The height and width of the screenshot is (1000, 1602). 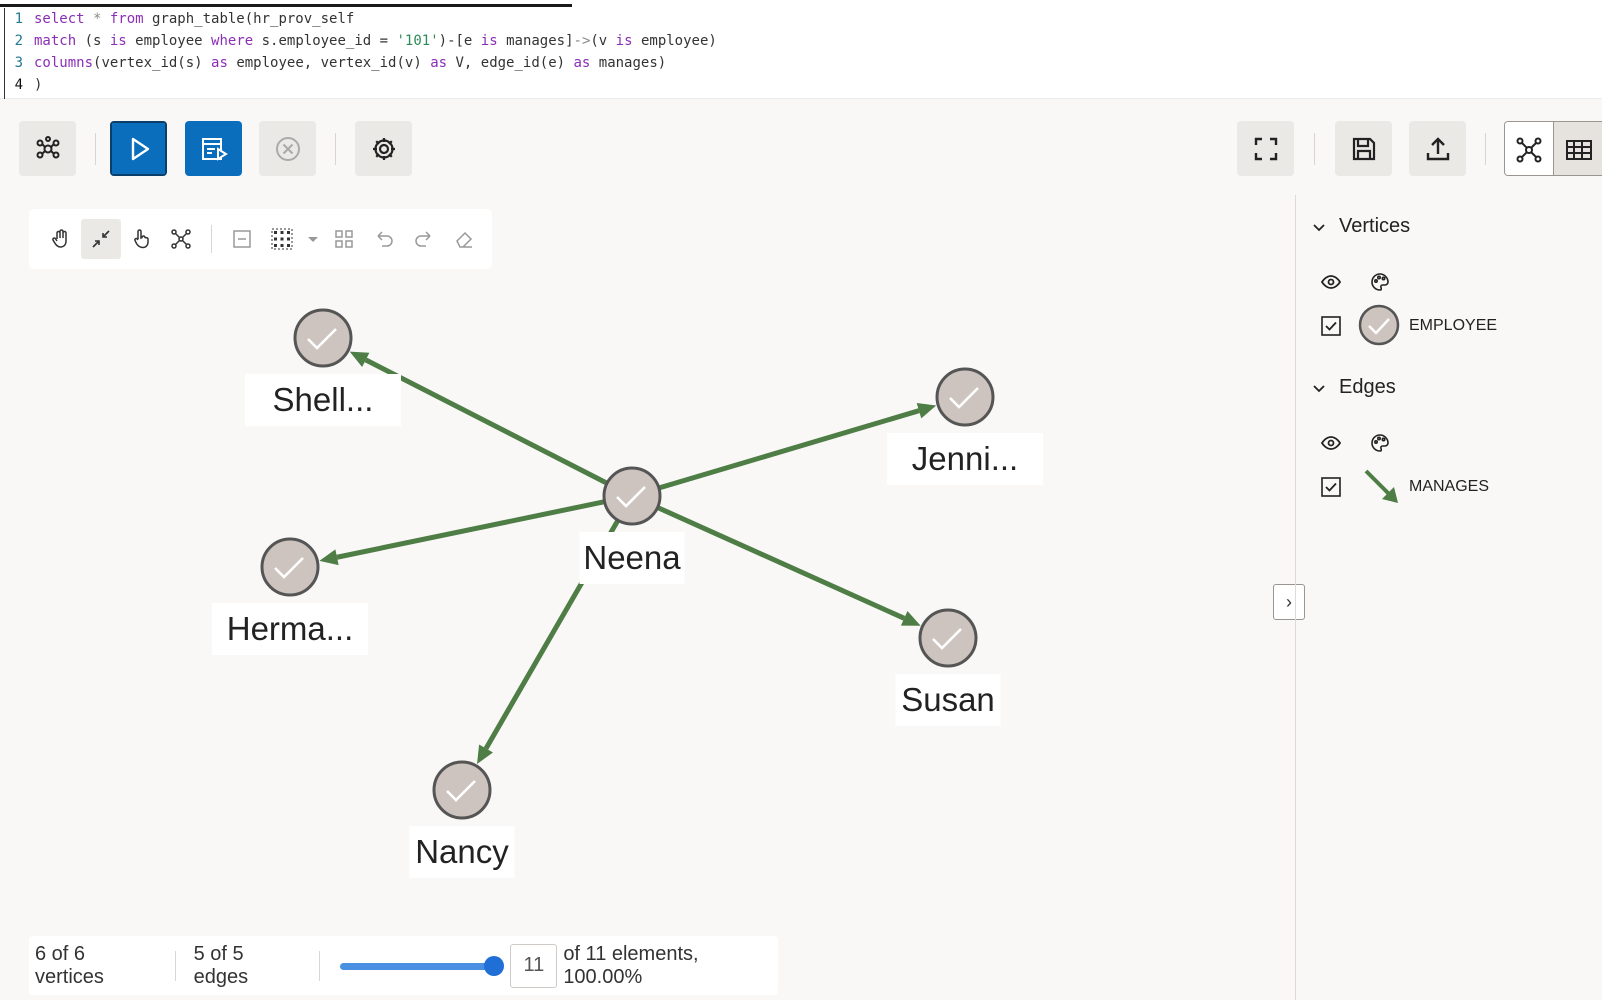 I want to click on progress-bar, so click(x=286, y=5).